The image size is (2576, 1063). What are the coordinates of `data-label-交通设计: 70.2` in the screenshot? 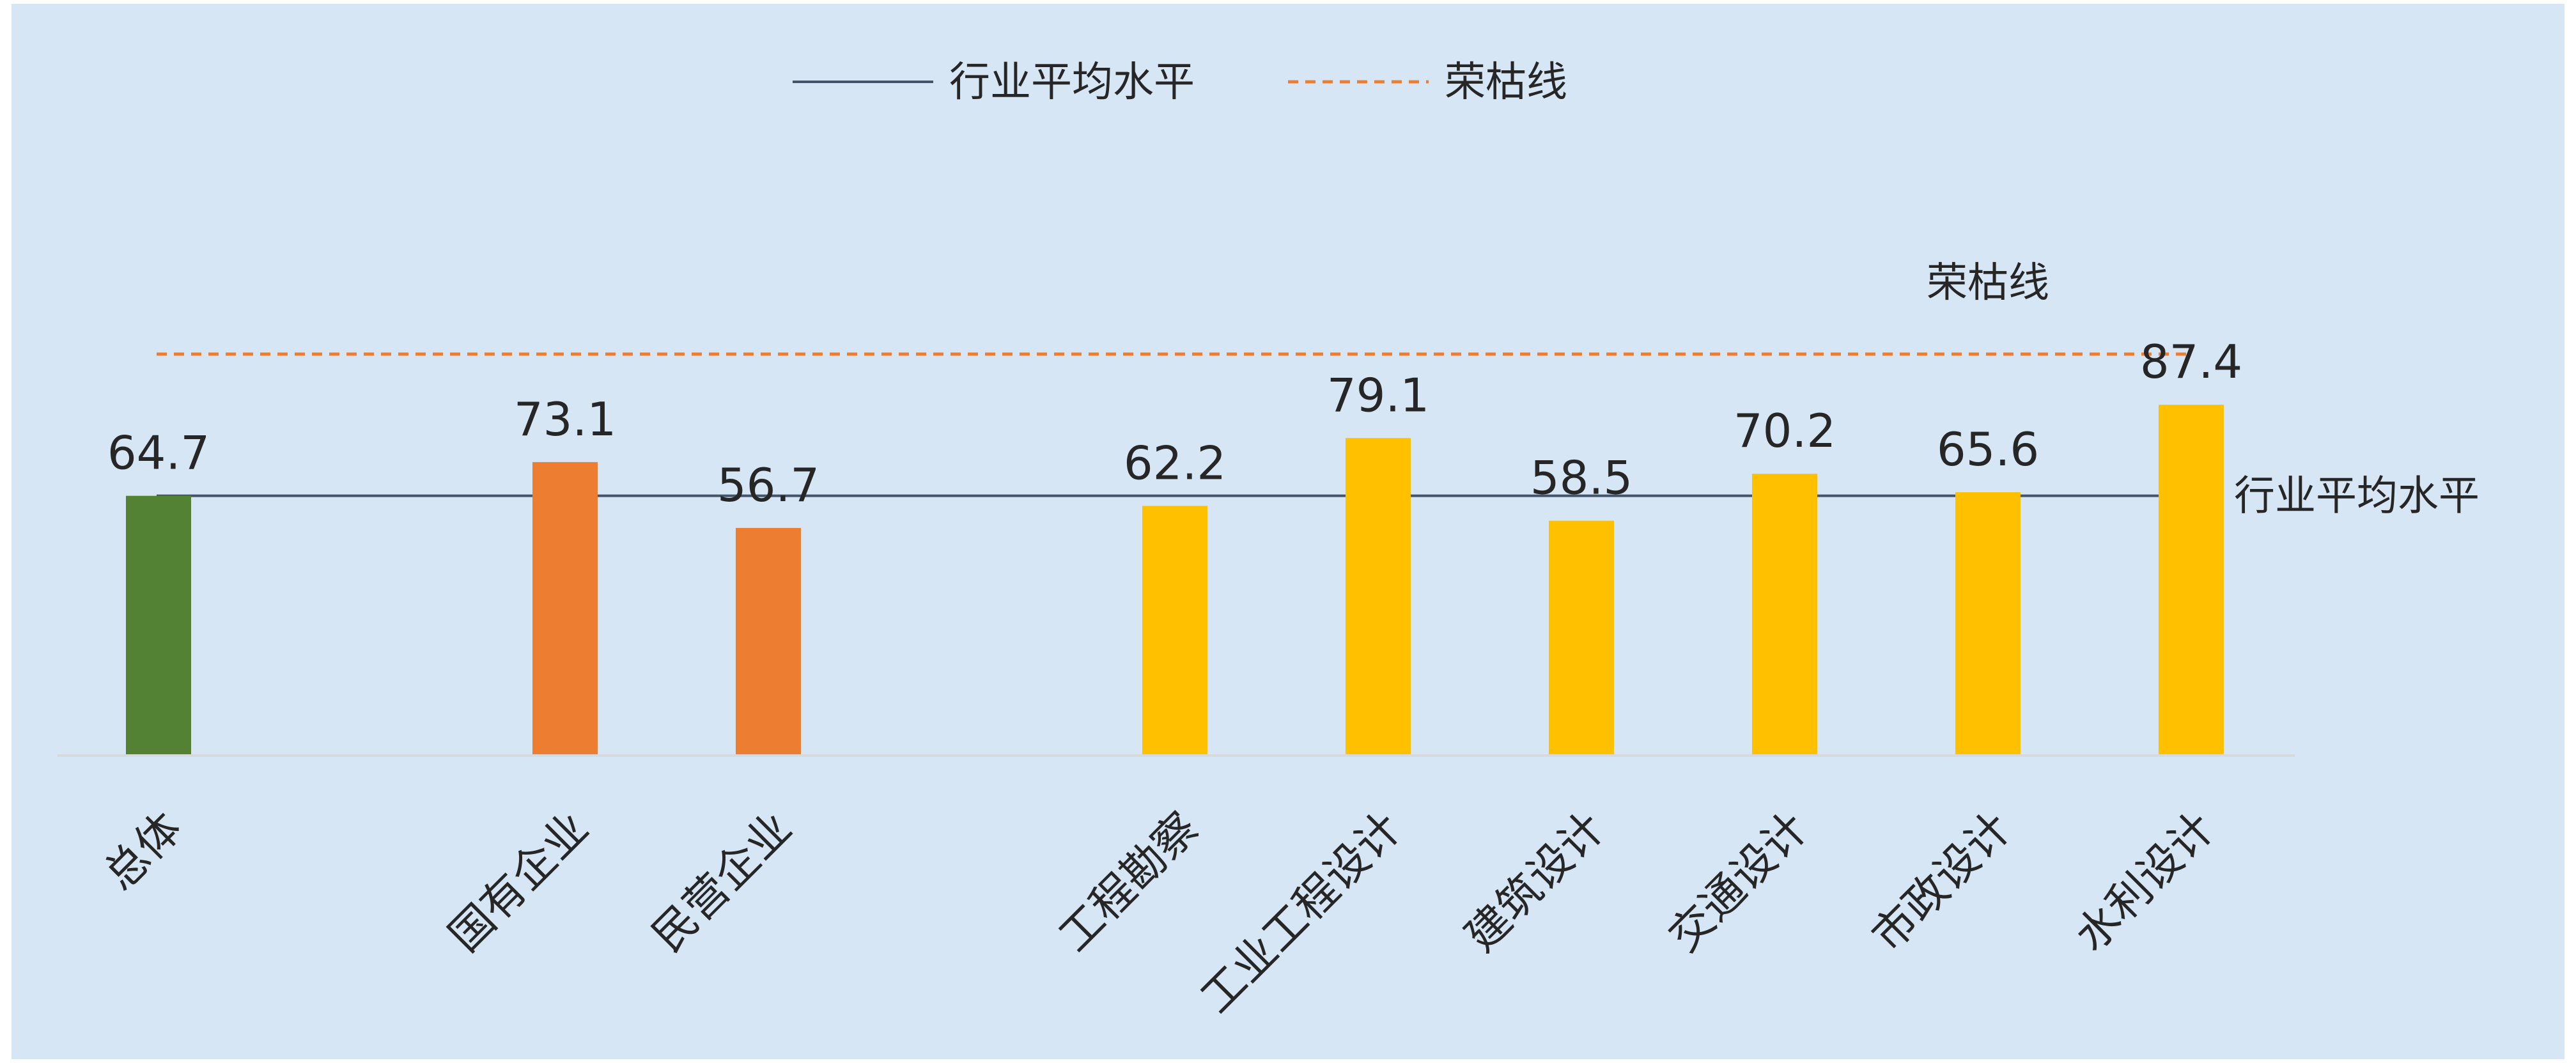 It's located at (1785, 431).